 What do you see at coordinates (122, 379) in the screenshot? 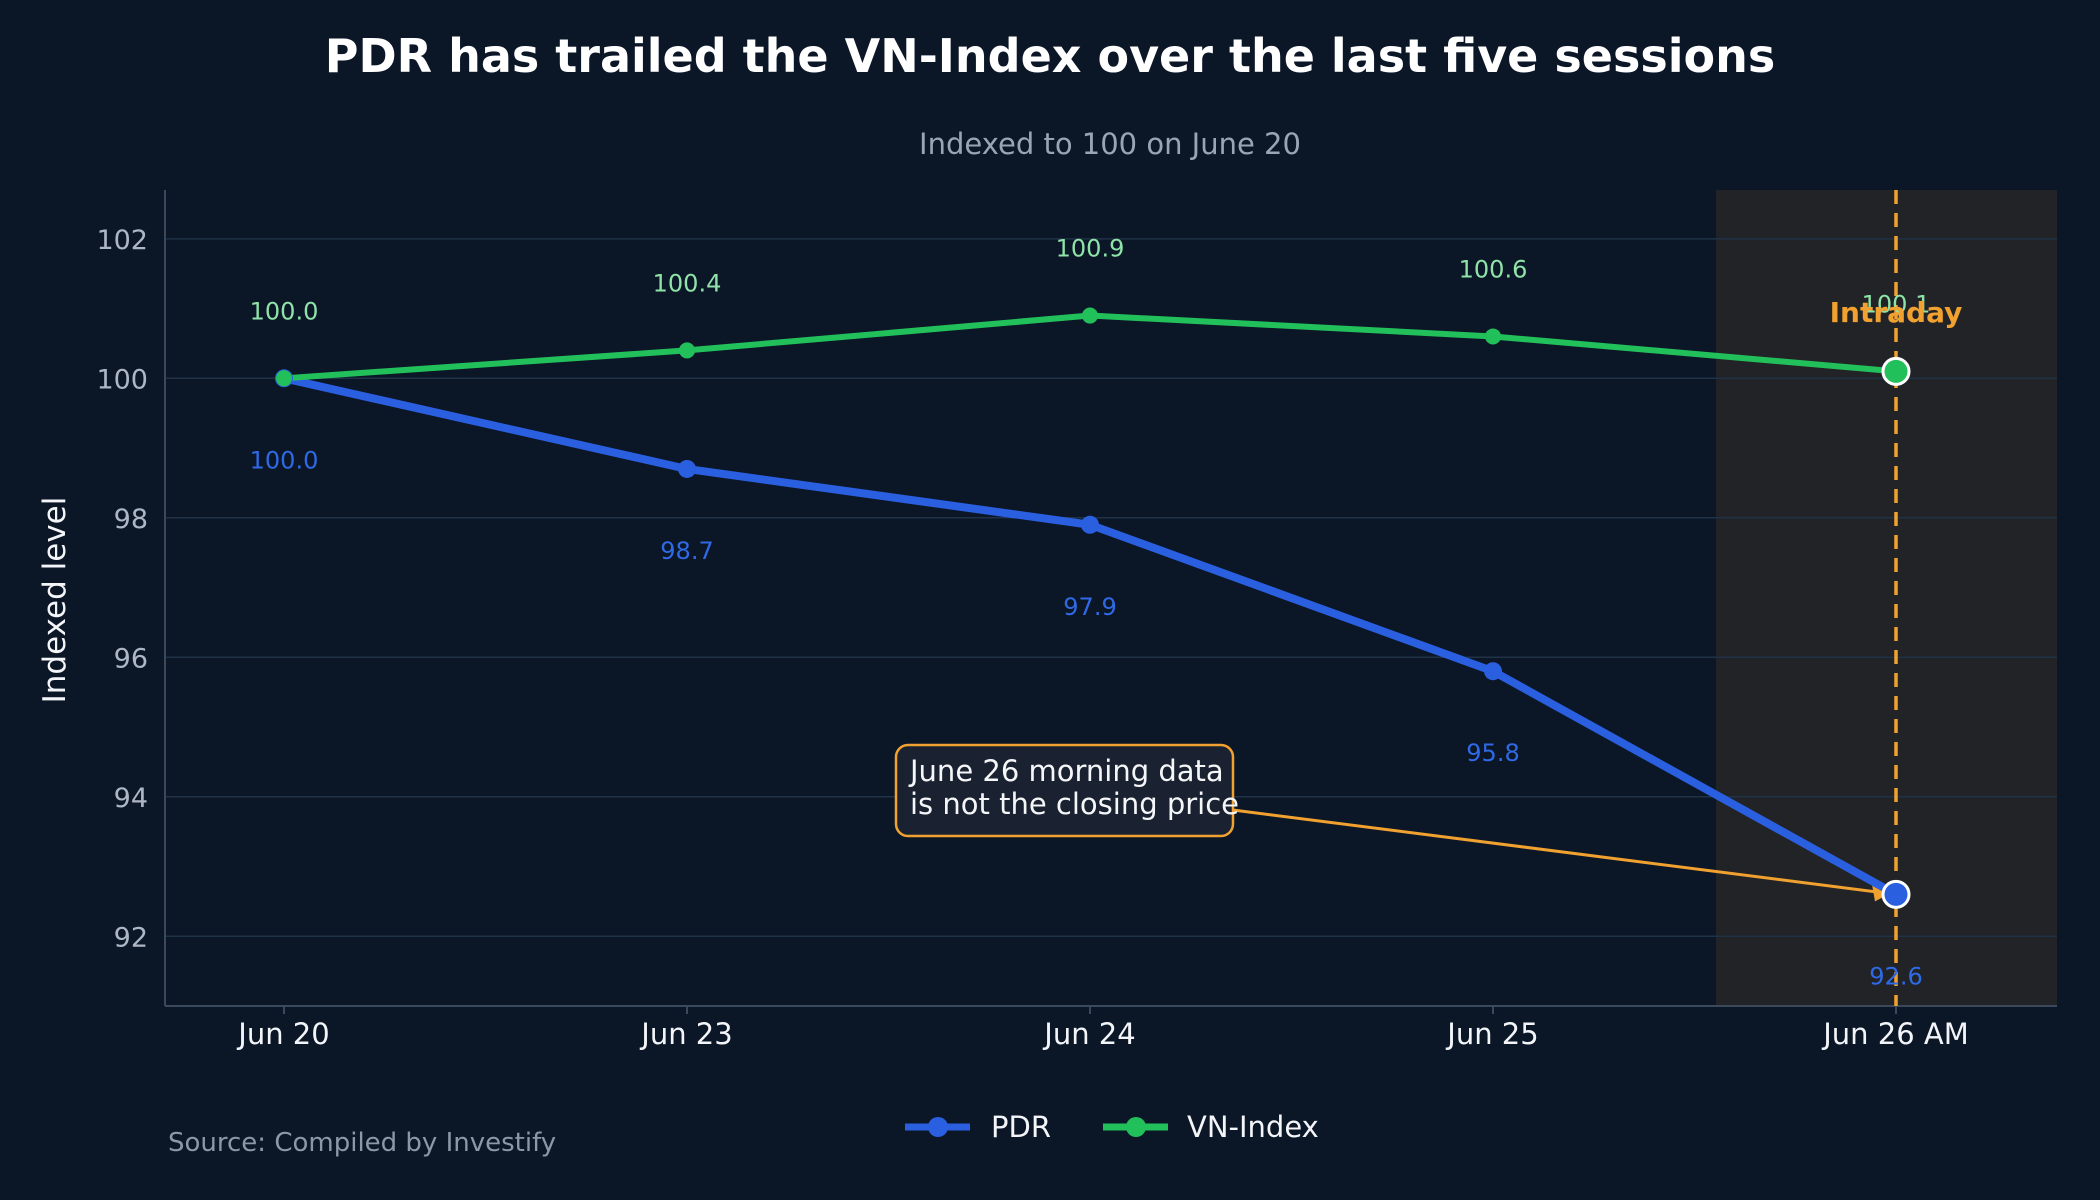
I see `y-tick-label-100: 100` at bounding box center [122, 379].